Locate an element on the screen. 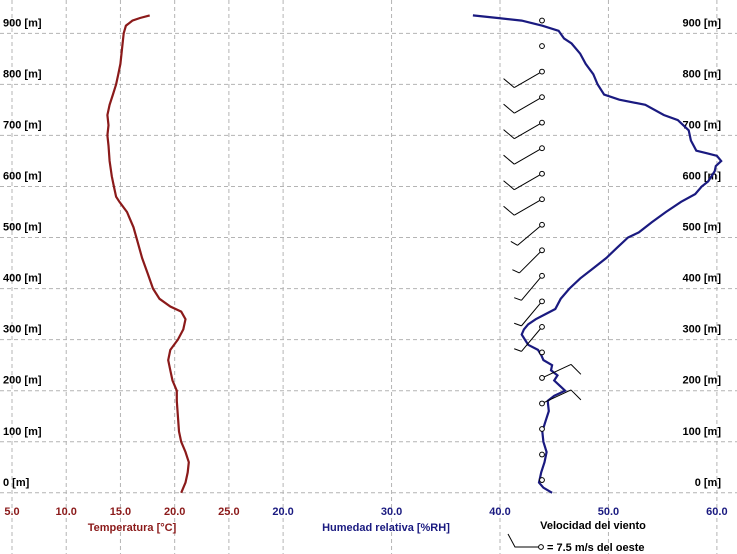 The height and width of the screenshot is (554, 737). humidity-tick-label: 40.0 is located at coordinates (499, 512).